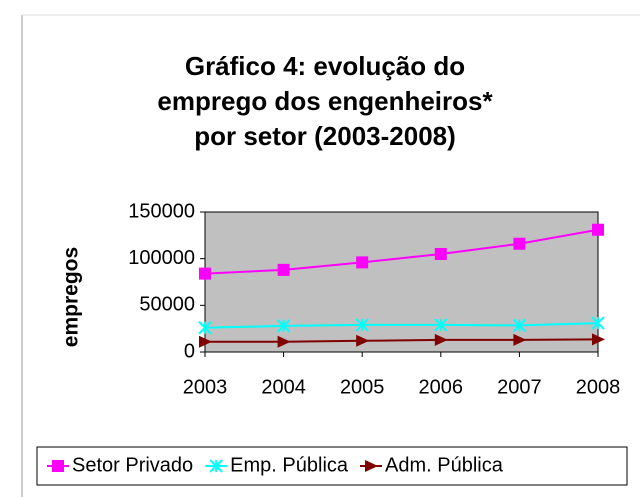  What do you see at coordinates (519, 387) in the screenshot?
I see `x-tick-label: 2007` at bounding box center [519, 387].